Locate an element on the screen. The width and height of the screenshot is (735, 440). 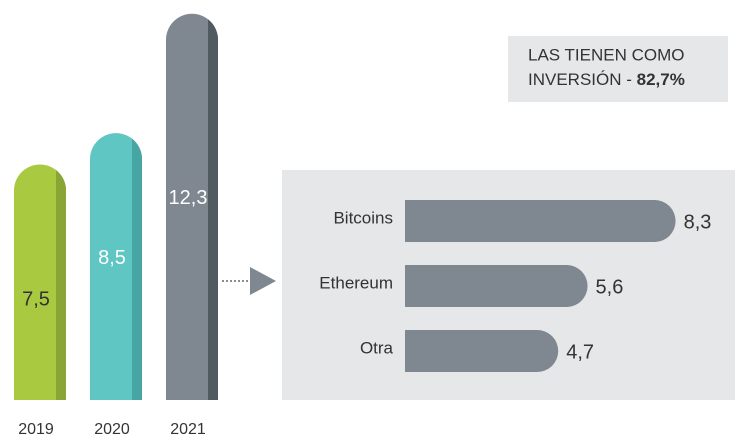
x-tick-label: 2020 is located at coordinates (112, 429).